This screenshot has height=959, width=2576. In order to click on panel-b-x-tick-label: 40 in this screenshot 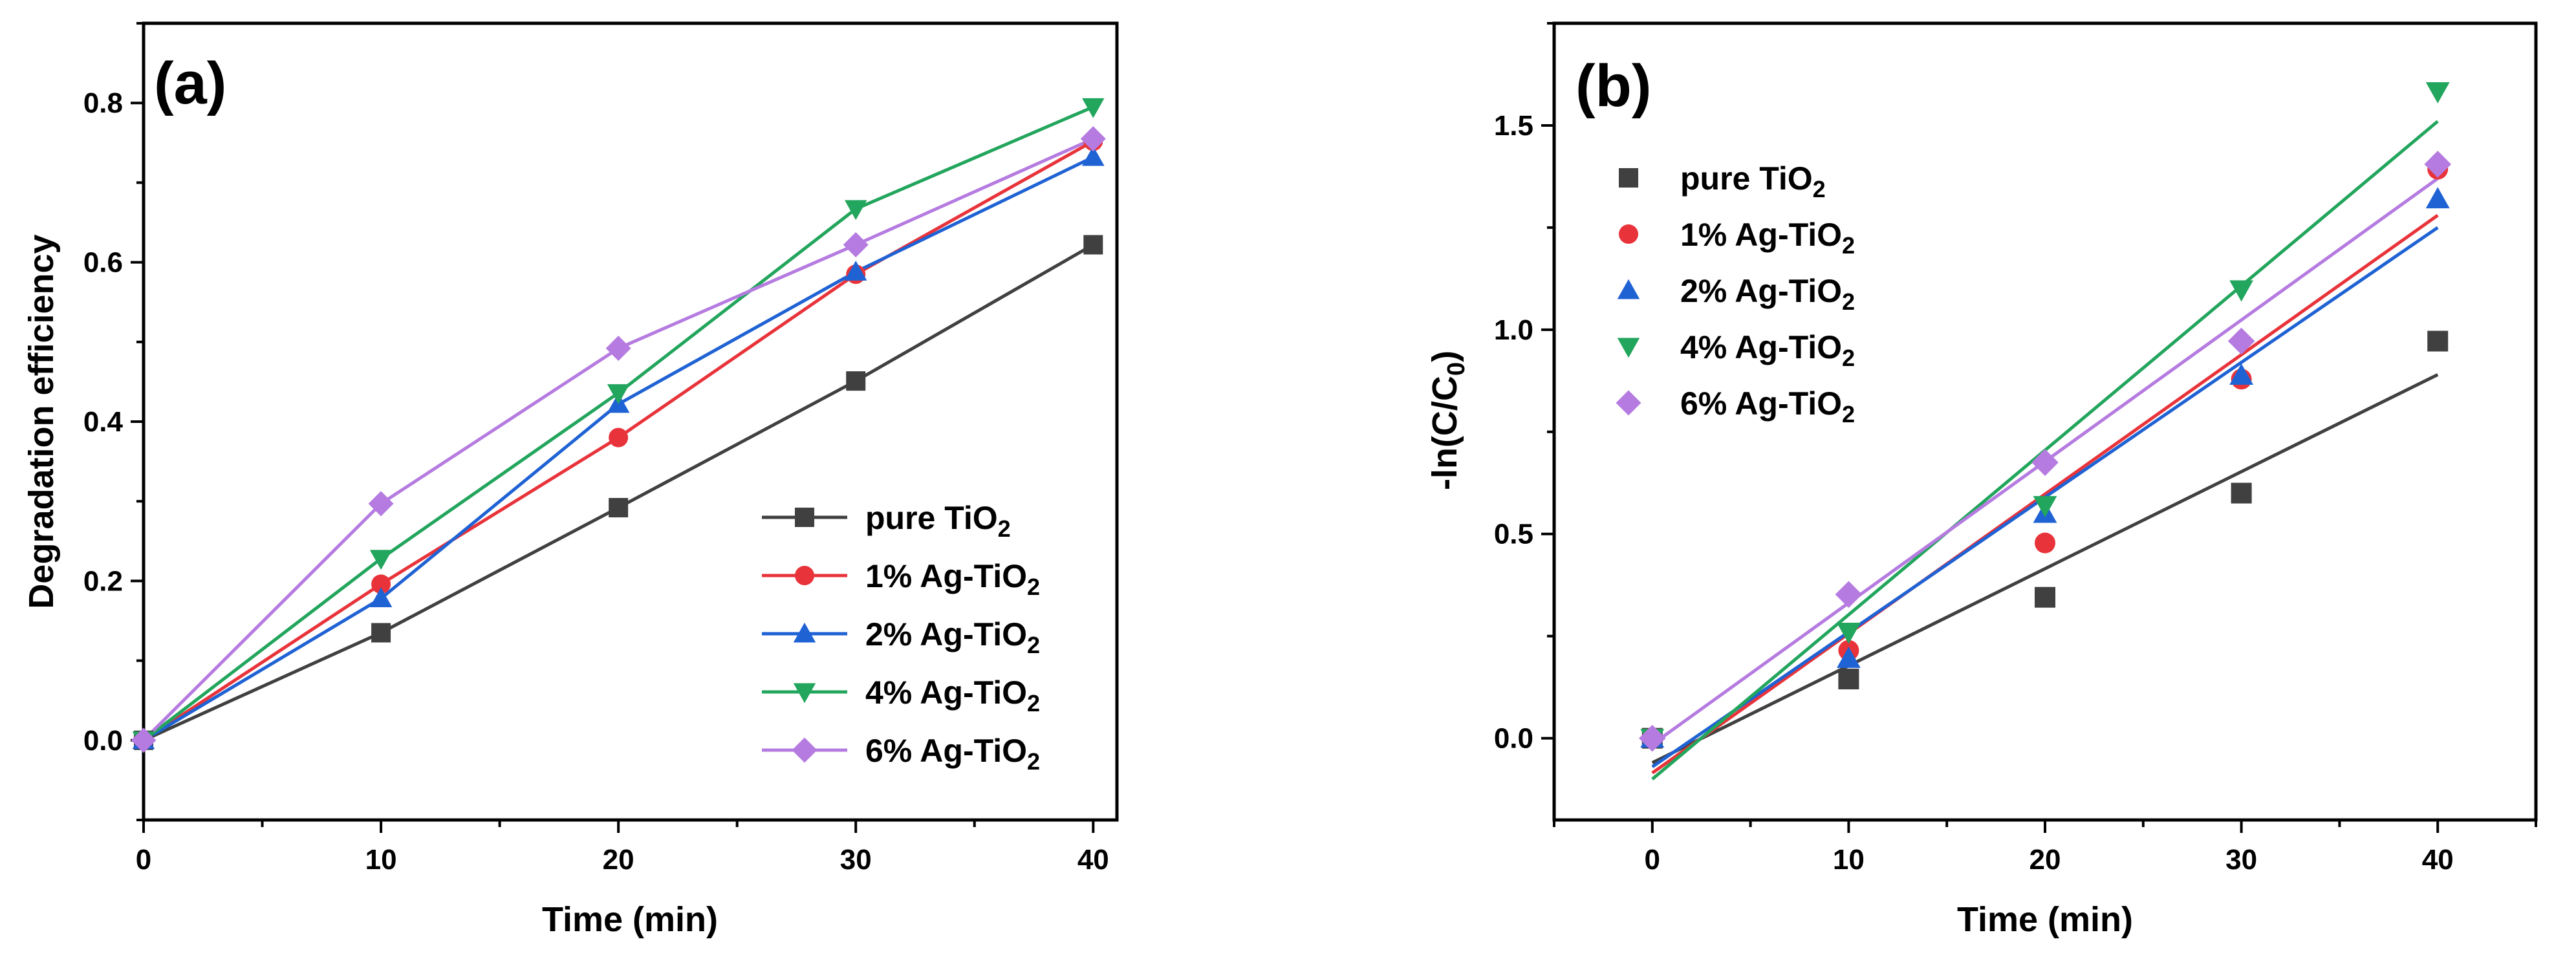, I will do `click(2438, 860)`.